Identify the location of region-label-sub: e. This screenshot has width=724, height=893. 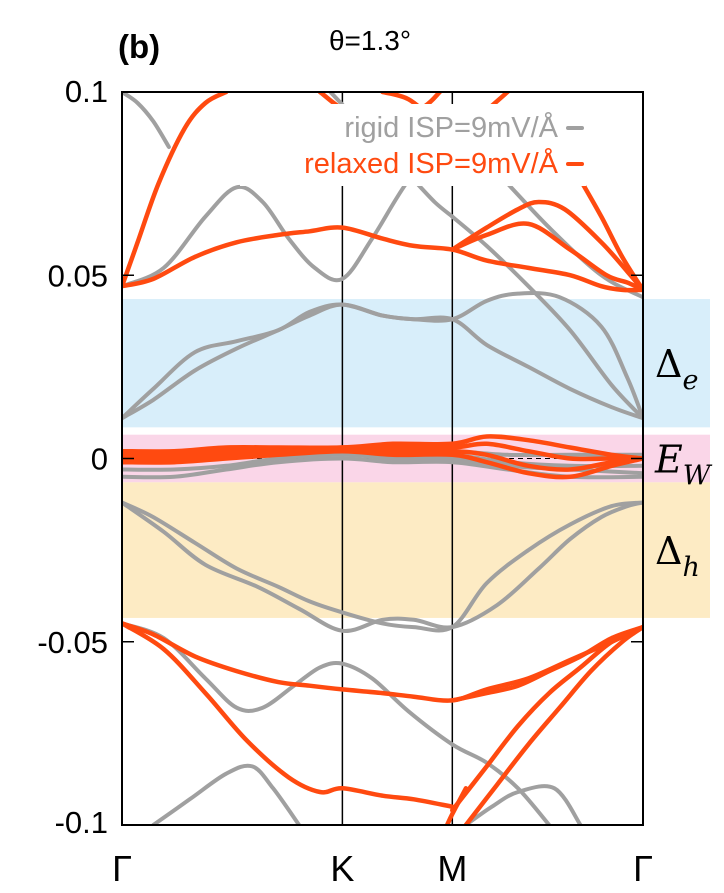
(690, 380).